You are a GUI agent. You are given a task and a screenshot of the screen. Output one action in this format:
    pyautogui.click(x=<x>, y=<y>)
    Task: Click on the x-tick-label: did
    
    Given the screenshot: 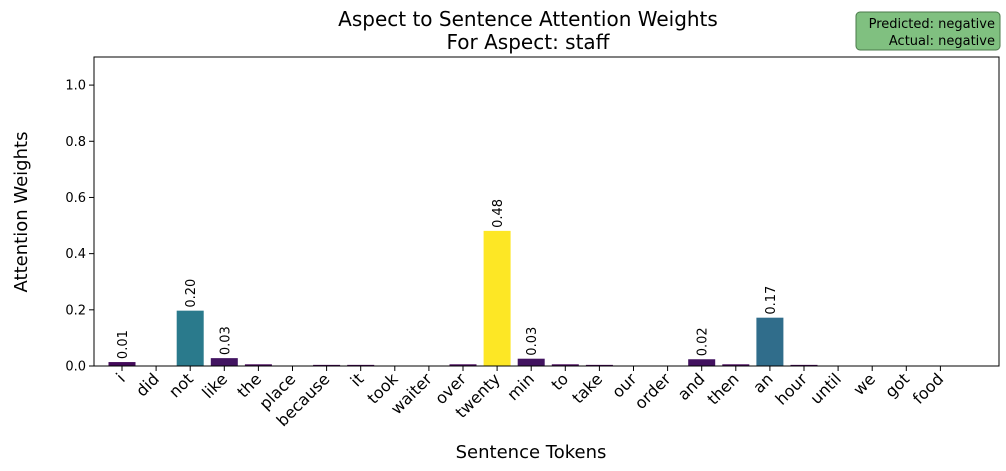 What is the action you would take?
    pyautogui.click(x=147, y=384)
    